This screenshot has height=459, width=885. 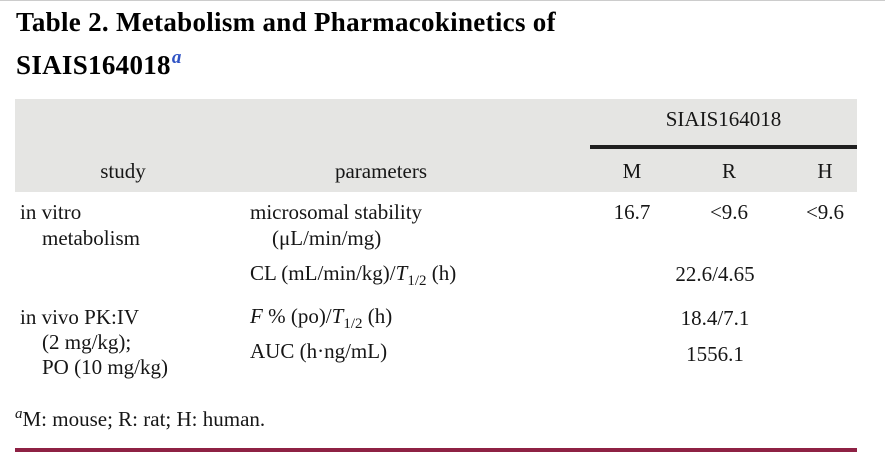 I want to click on value-cell-auc: 1556.1, so click(x=715, y=354).